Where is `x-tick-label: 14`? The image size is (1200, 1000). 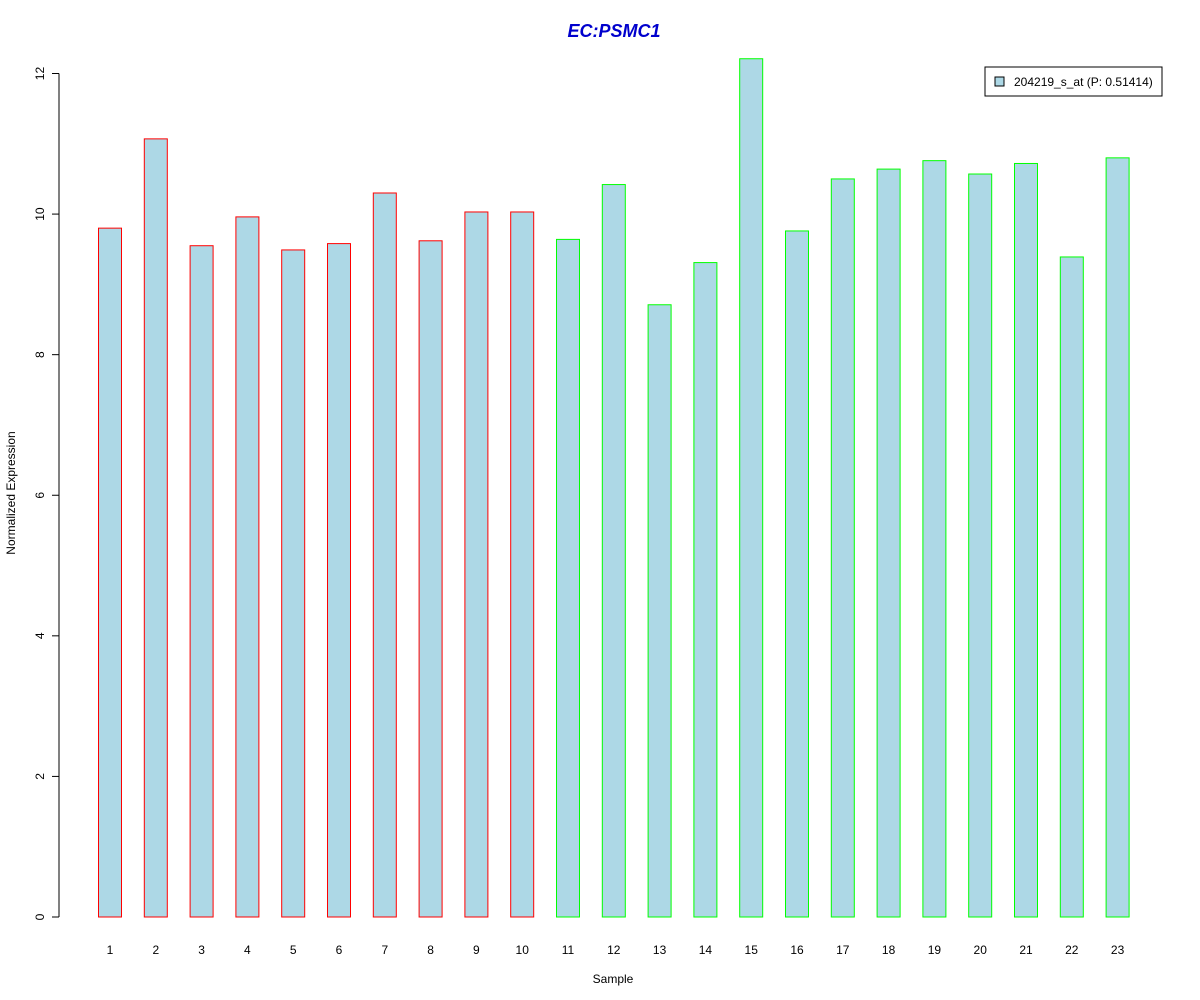
x-tick-label: 14 is located at coordinates (706, 950).